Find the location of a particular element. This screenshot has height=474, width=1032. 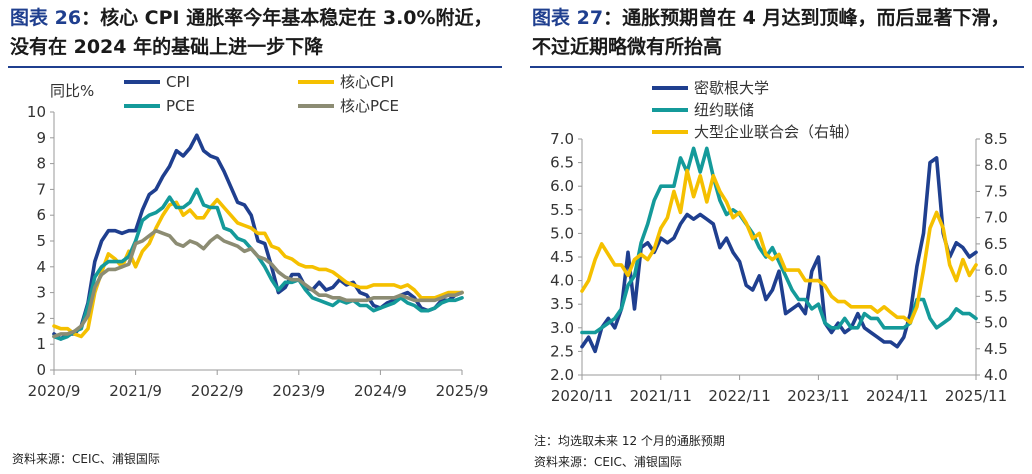

x-tick-label: 2020/11 is located at coordinates (582, 396).